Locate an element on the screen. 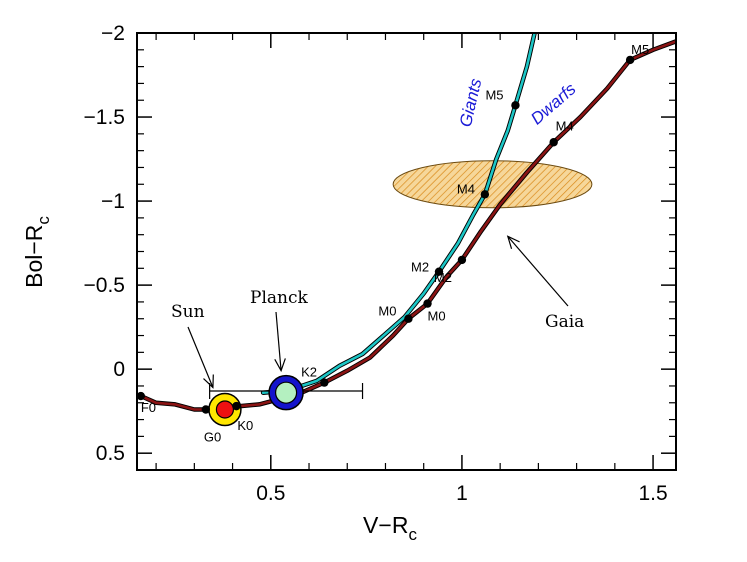 This screenshot has height=562, width=747. x-tick-label: 1 is located at coordinates (462, 493).